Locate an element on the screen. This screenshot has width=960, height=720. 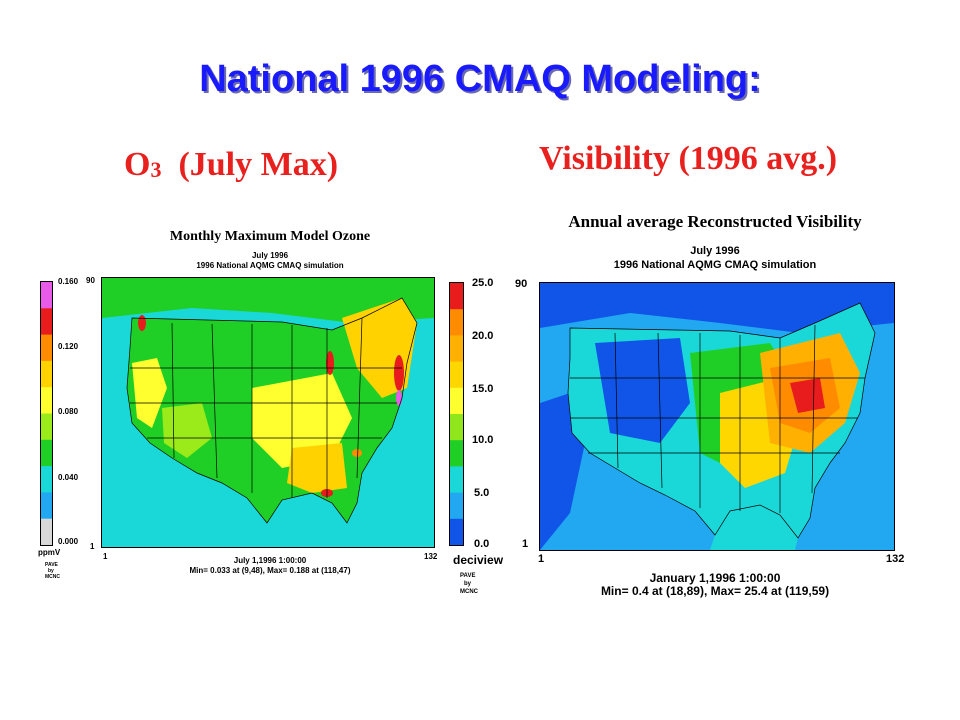
visibility-rocky-mountain-clear is located at coordinates (642, 390).